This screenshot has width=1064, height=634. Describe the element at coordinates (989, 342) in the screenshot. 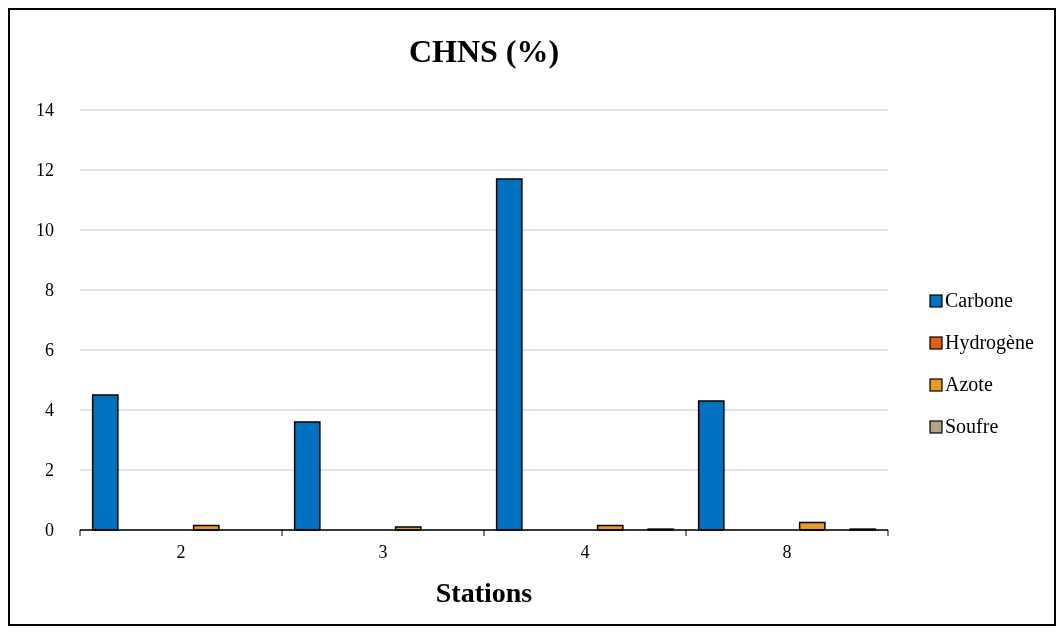

I see `legend-label: Hydrogène` at that location.